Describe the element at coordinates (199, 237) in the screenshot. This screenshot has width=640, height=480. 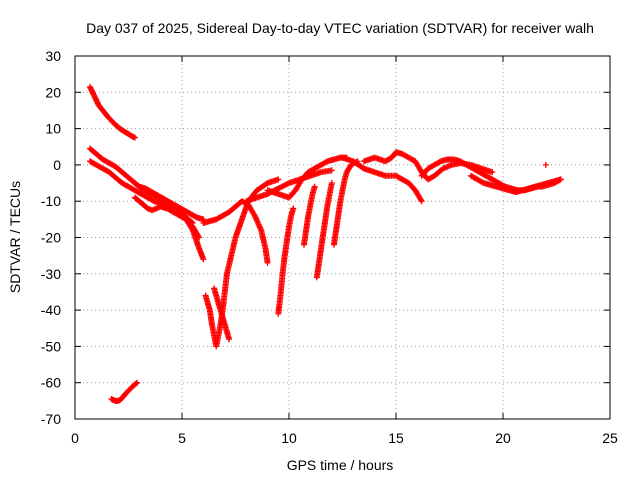
I see `data-point-arc-early-c` at that location.